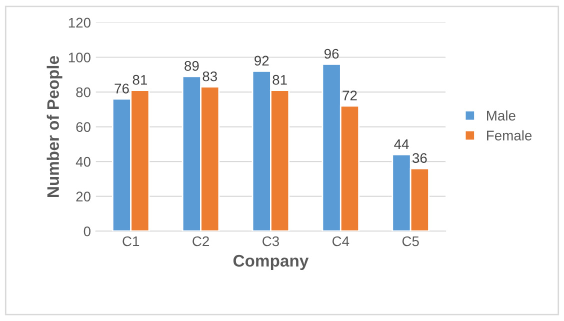  What do you see at coordinates (419, 158) in the screenshot?
I see `data-label: 36` at bounding box center [419, 158].